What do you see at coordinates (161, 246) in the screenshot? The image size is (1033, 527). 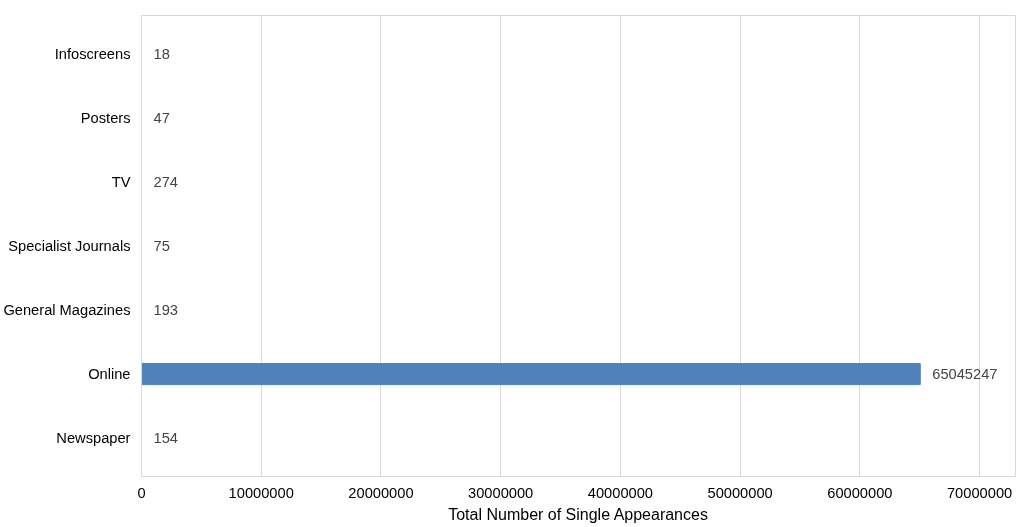 I see `data-label: 75` at bounding box center [161, 246].